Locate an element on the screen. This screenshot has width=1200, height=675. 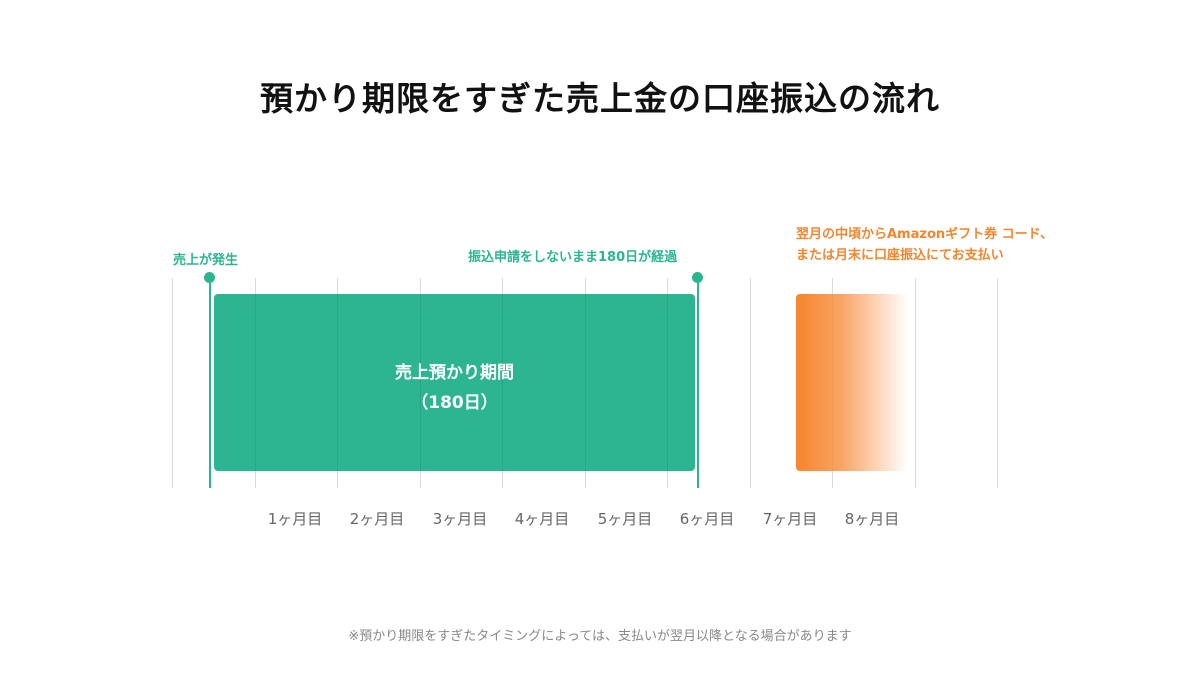
payout-block is located at coordinates (852, 382).